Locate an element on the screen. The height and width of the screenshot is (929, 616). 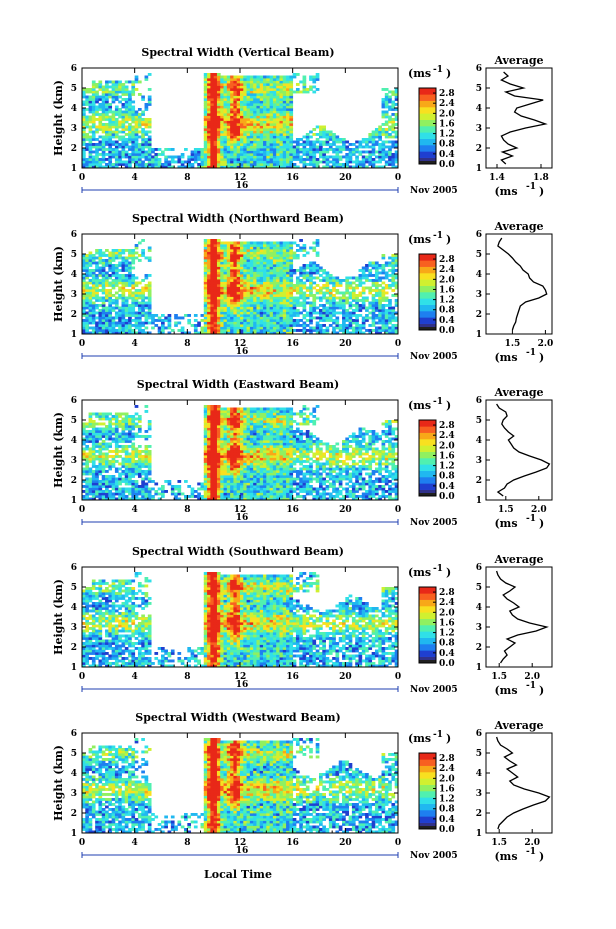
colorbar-unit-exponent: -1 is located at coordinates (438, 236).